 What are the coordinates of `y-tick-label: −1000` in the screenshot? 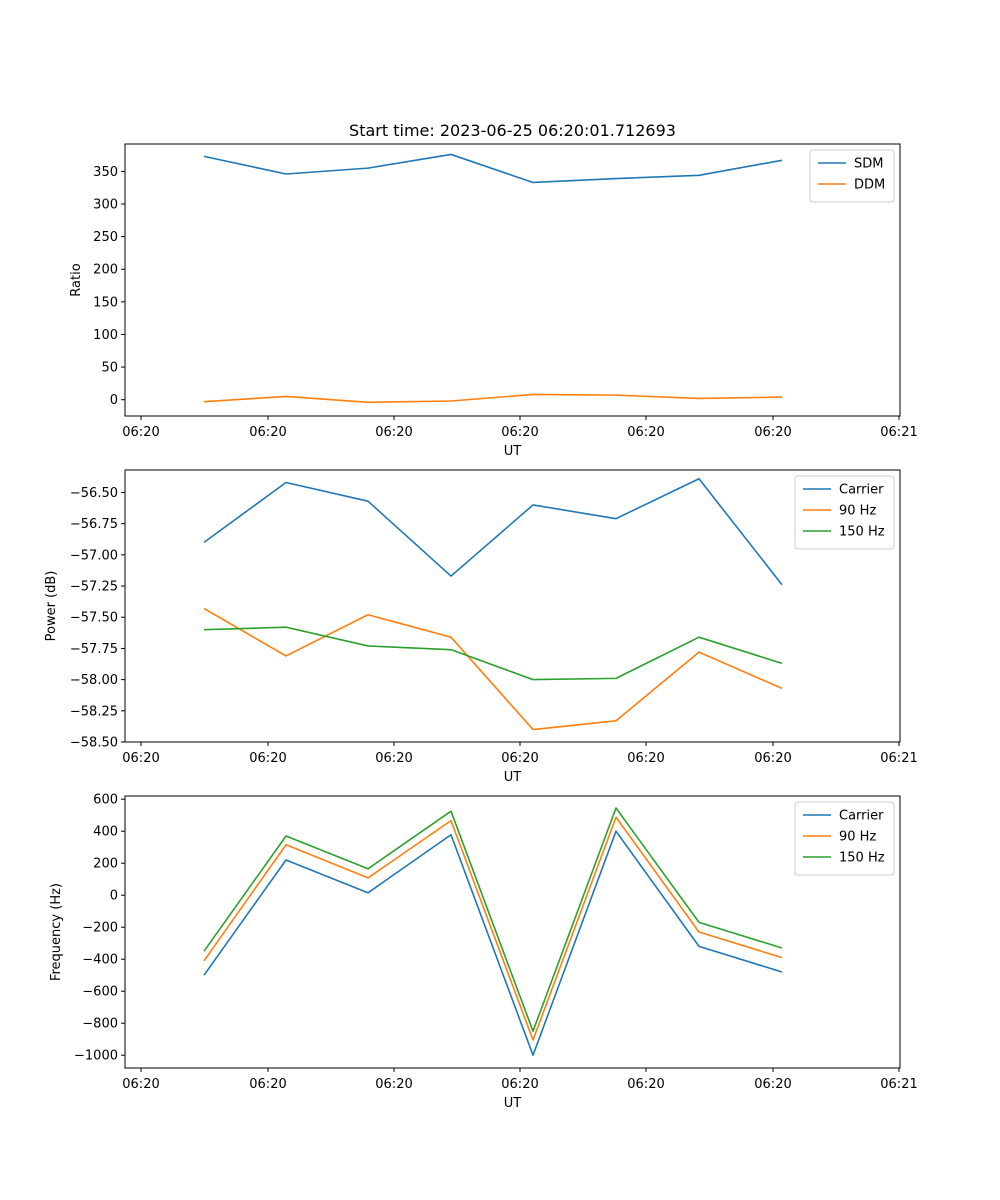 It's located at (96, 1056).